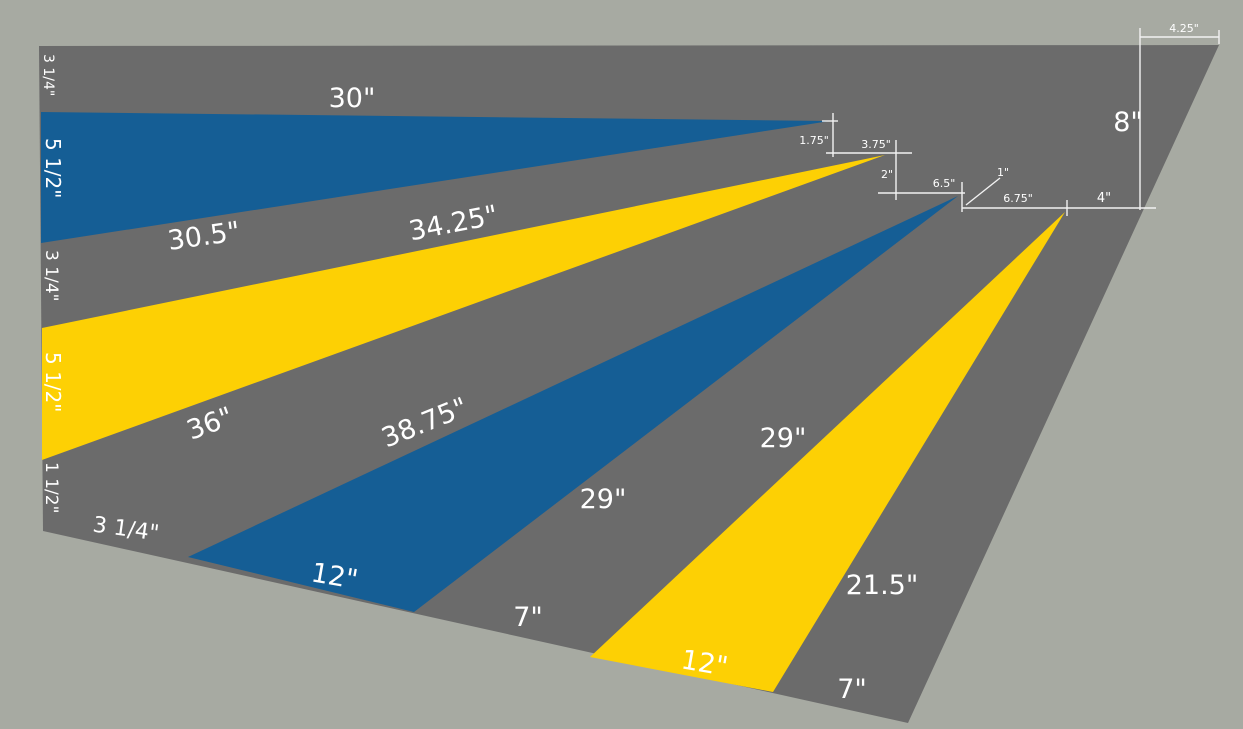  I want to click on label-blue-bottom-length: 29", so click(603, 499).